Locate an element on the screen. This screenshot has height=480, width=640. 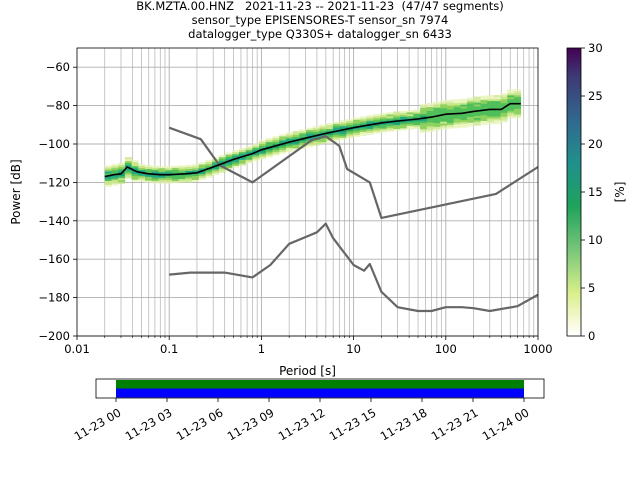
x-tick-label: 1 is located at coordinates (261, 349).